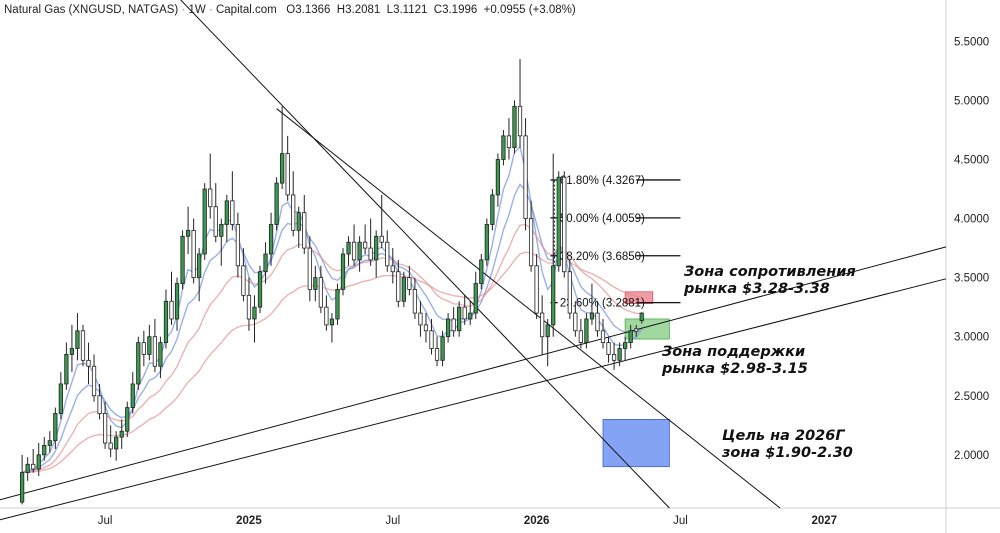 The height and width of the screenshot is (533, 1000). What do you see at coordinates (636, 443) in the screenshot?
I see `target-zone` at bounding box center [636, 443].